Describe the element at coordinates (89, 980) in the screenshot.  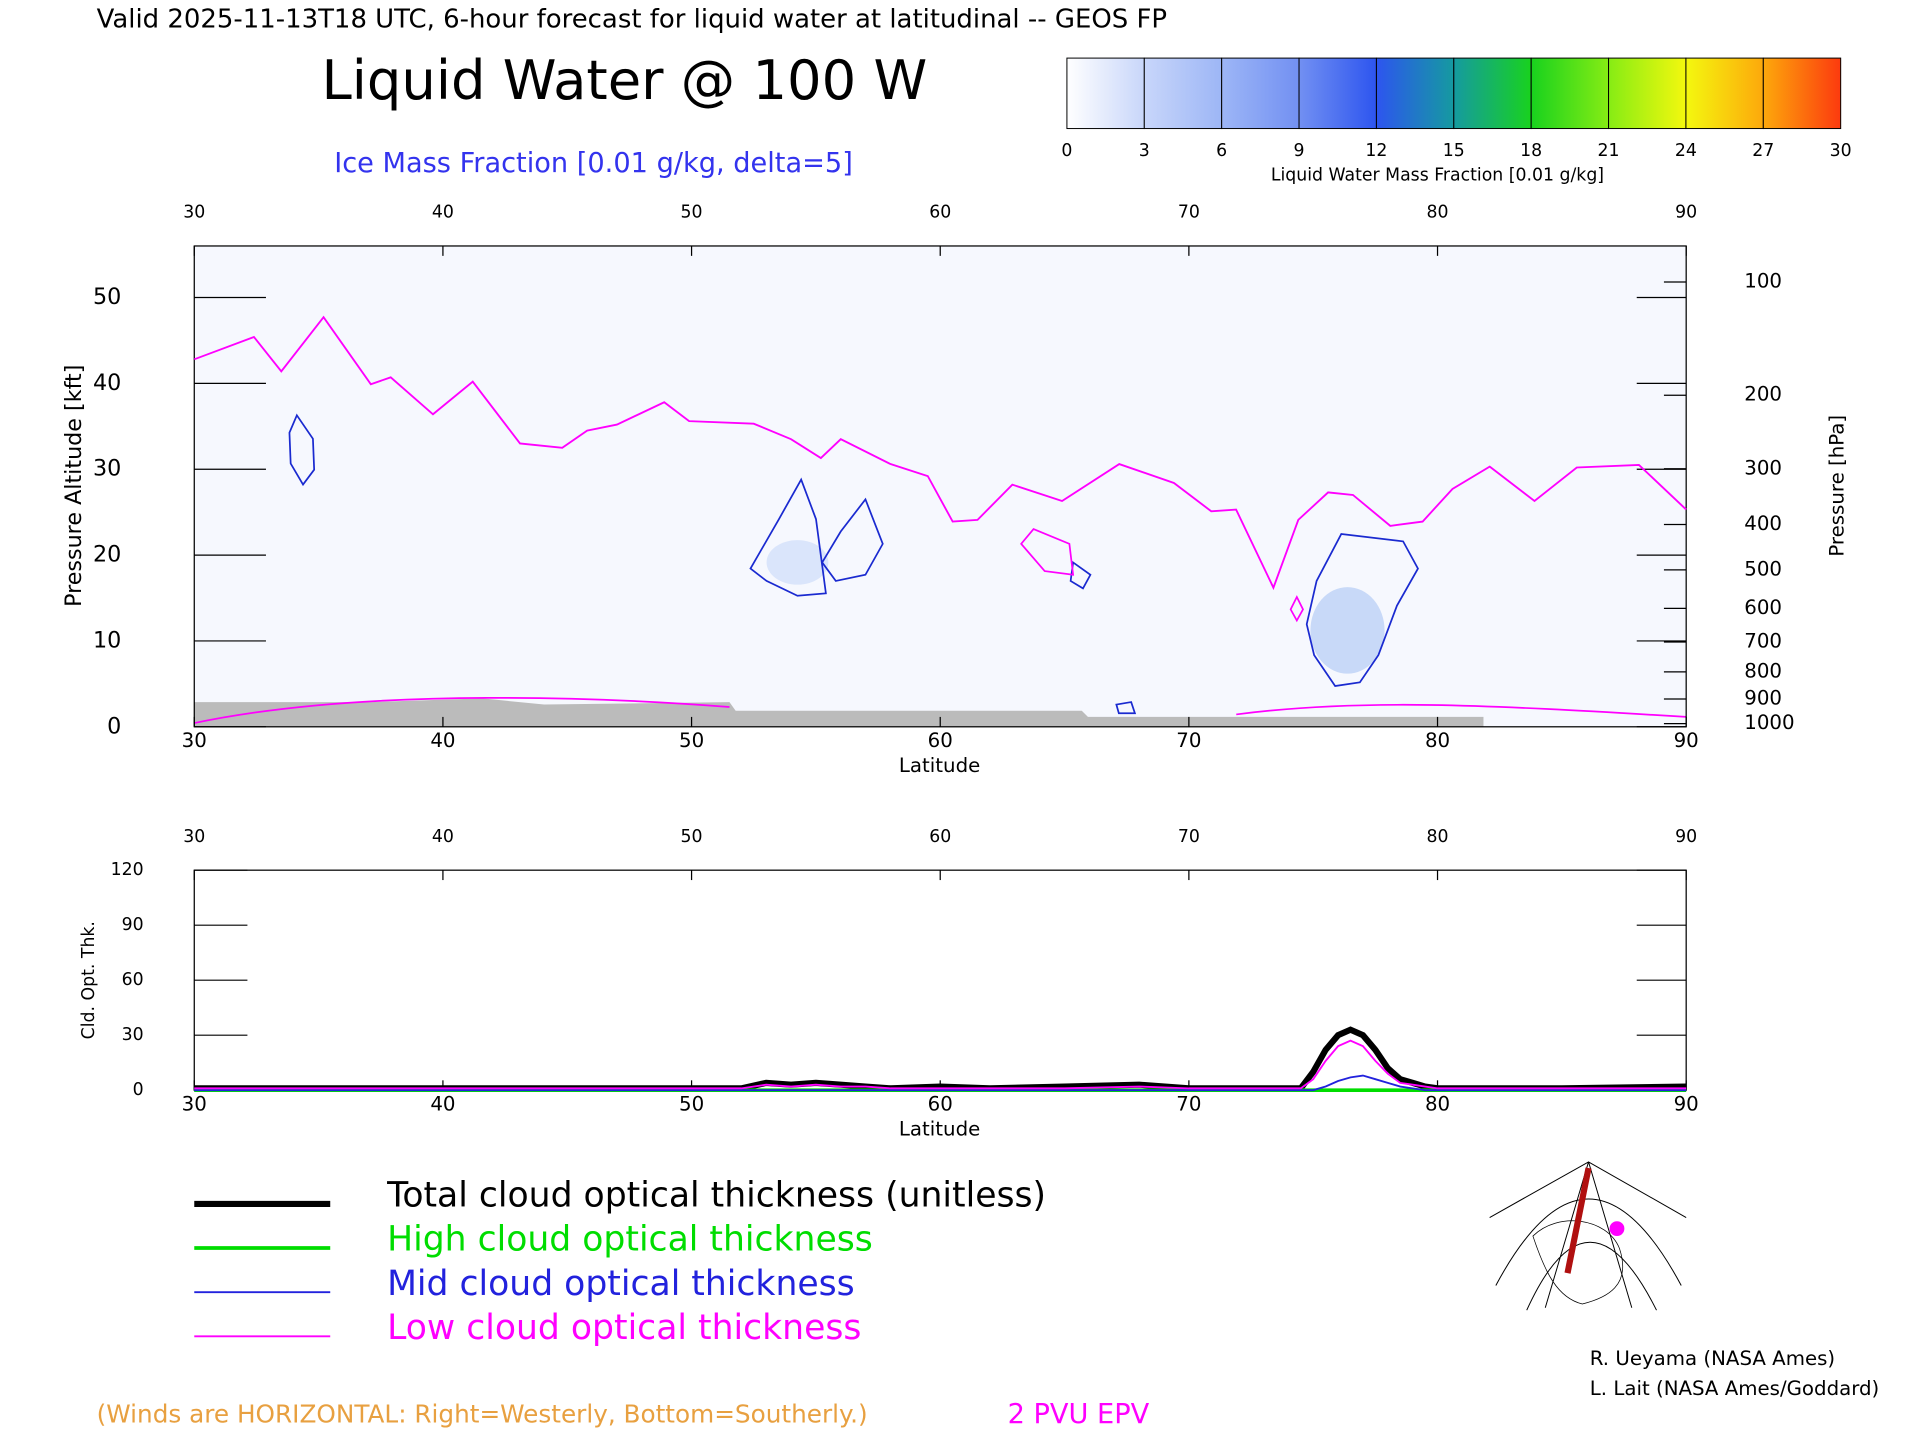
I see `y-axis-label: Cld. Opt. Thk.` at that location.